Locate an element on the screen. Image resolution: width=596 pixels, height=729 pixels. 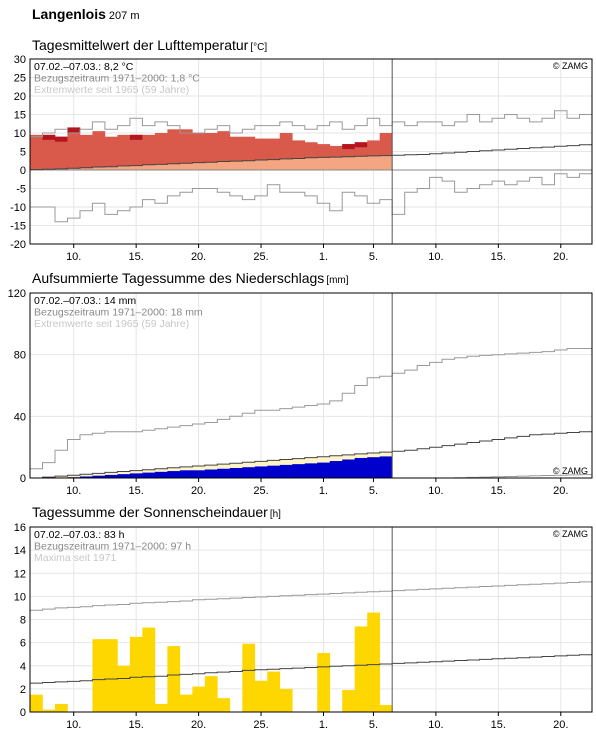
temperature-panel-title: Tagesmittelwert der Lufttemperatur [°C] is located at coordinates (149, 45).